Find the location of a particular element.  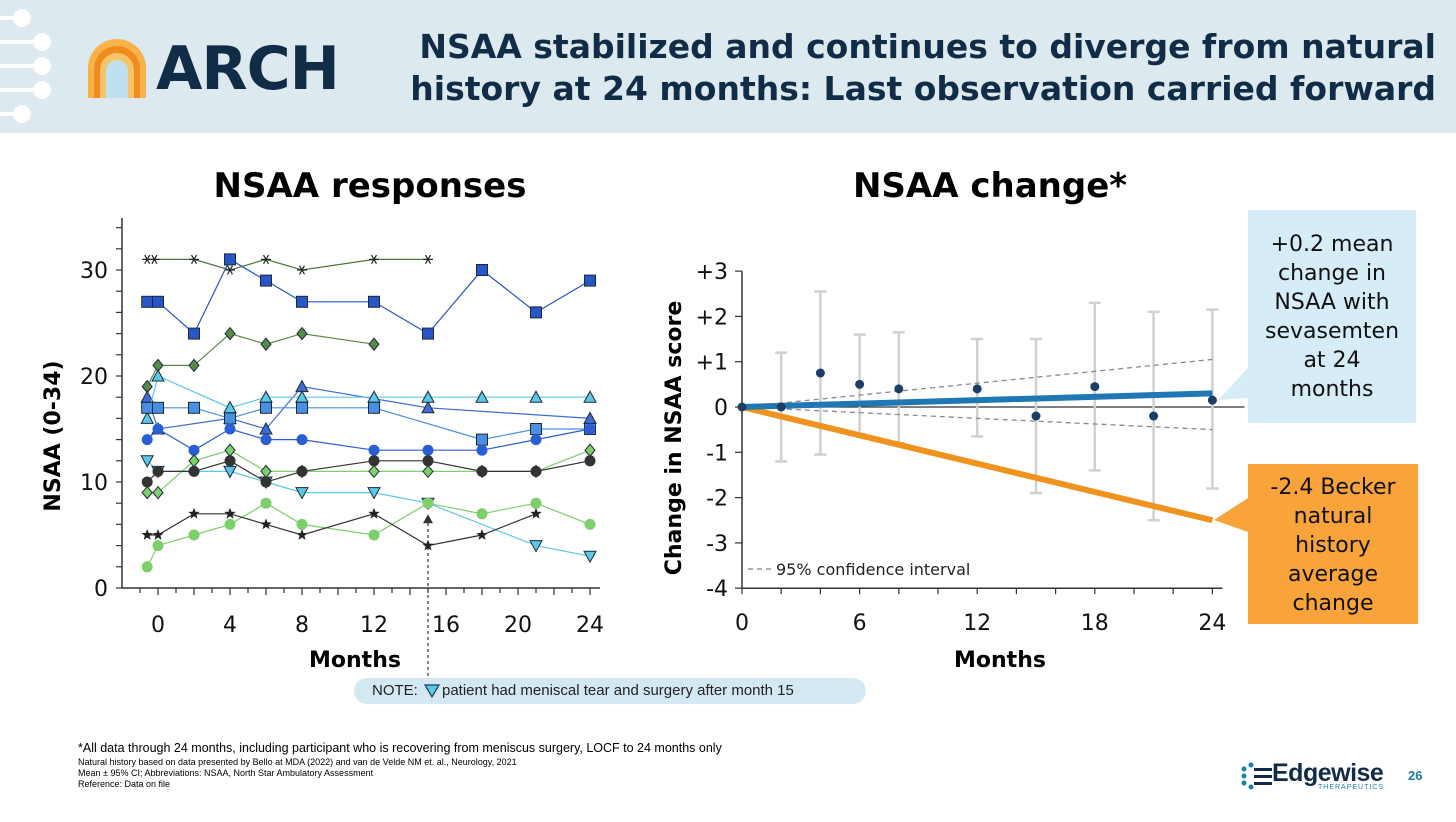

orange-callout-box is located at coordinates (1316, 544).